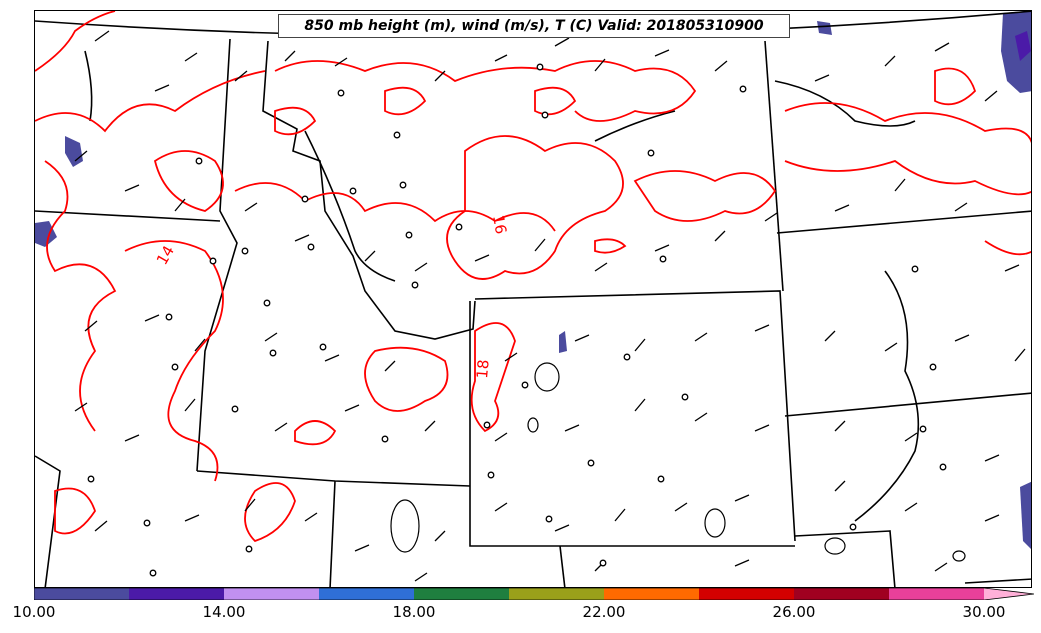 The width and height of the screenshot is (1041, 633). Describe the element at coordinates (414, 612) in the screenshot. I see `colorbar-tick-18: 18.00` at that location.